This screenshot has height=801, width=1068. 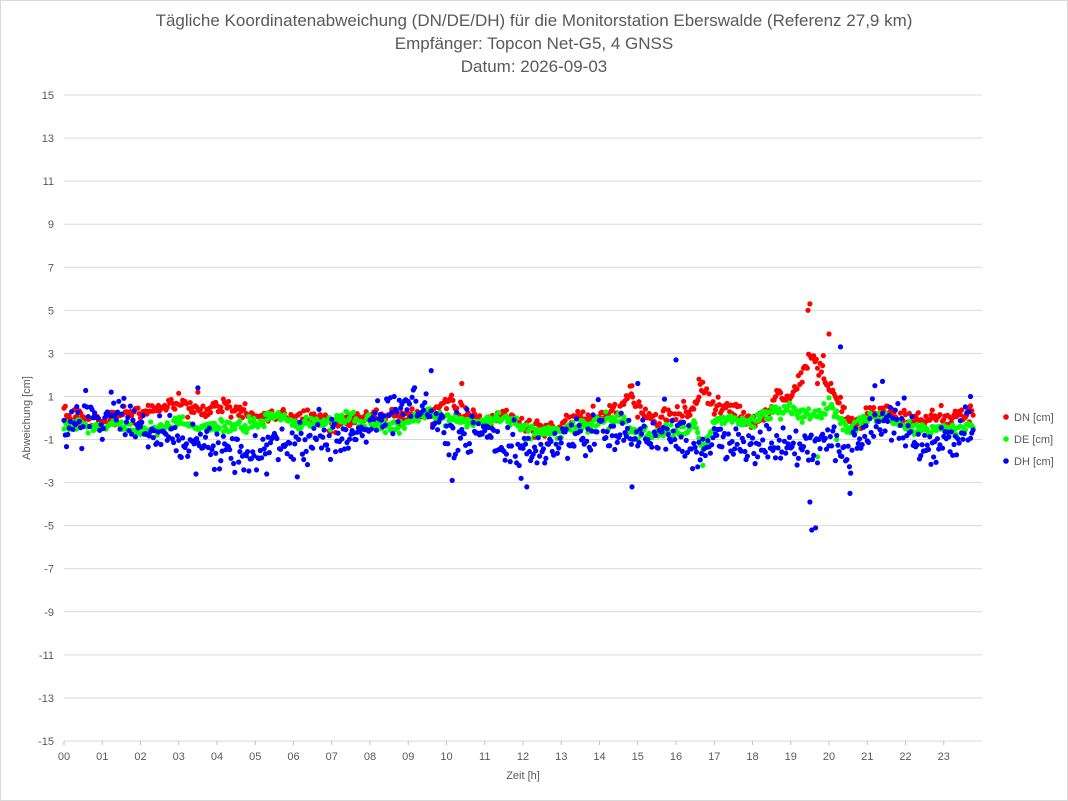 What do you see at coordinates (49, 613) in the screenshot?
I see `y-tick-label: -9` at bounding box center [49, 613].